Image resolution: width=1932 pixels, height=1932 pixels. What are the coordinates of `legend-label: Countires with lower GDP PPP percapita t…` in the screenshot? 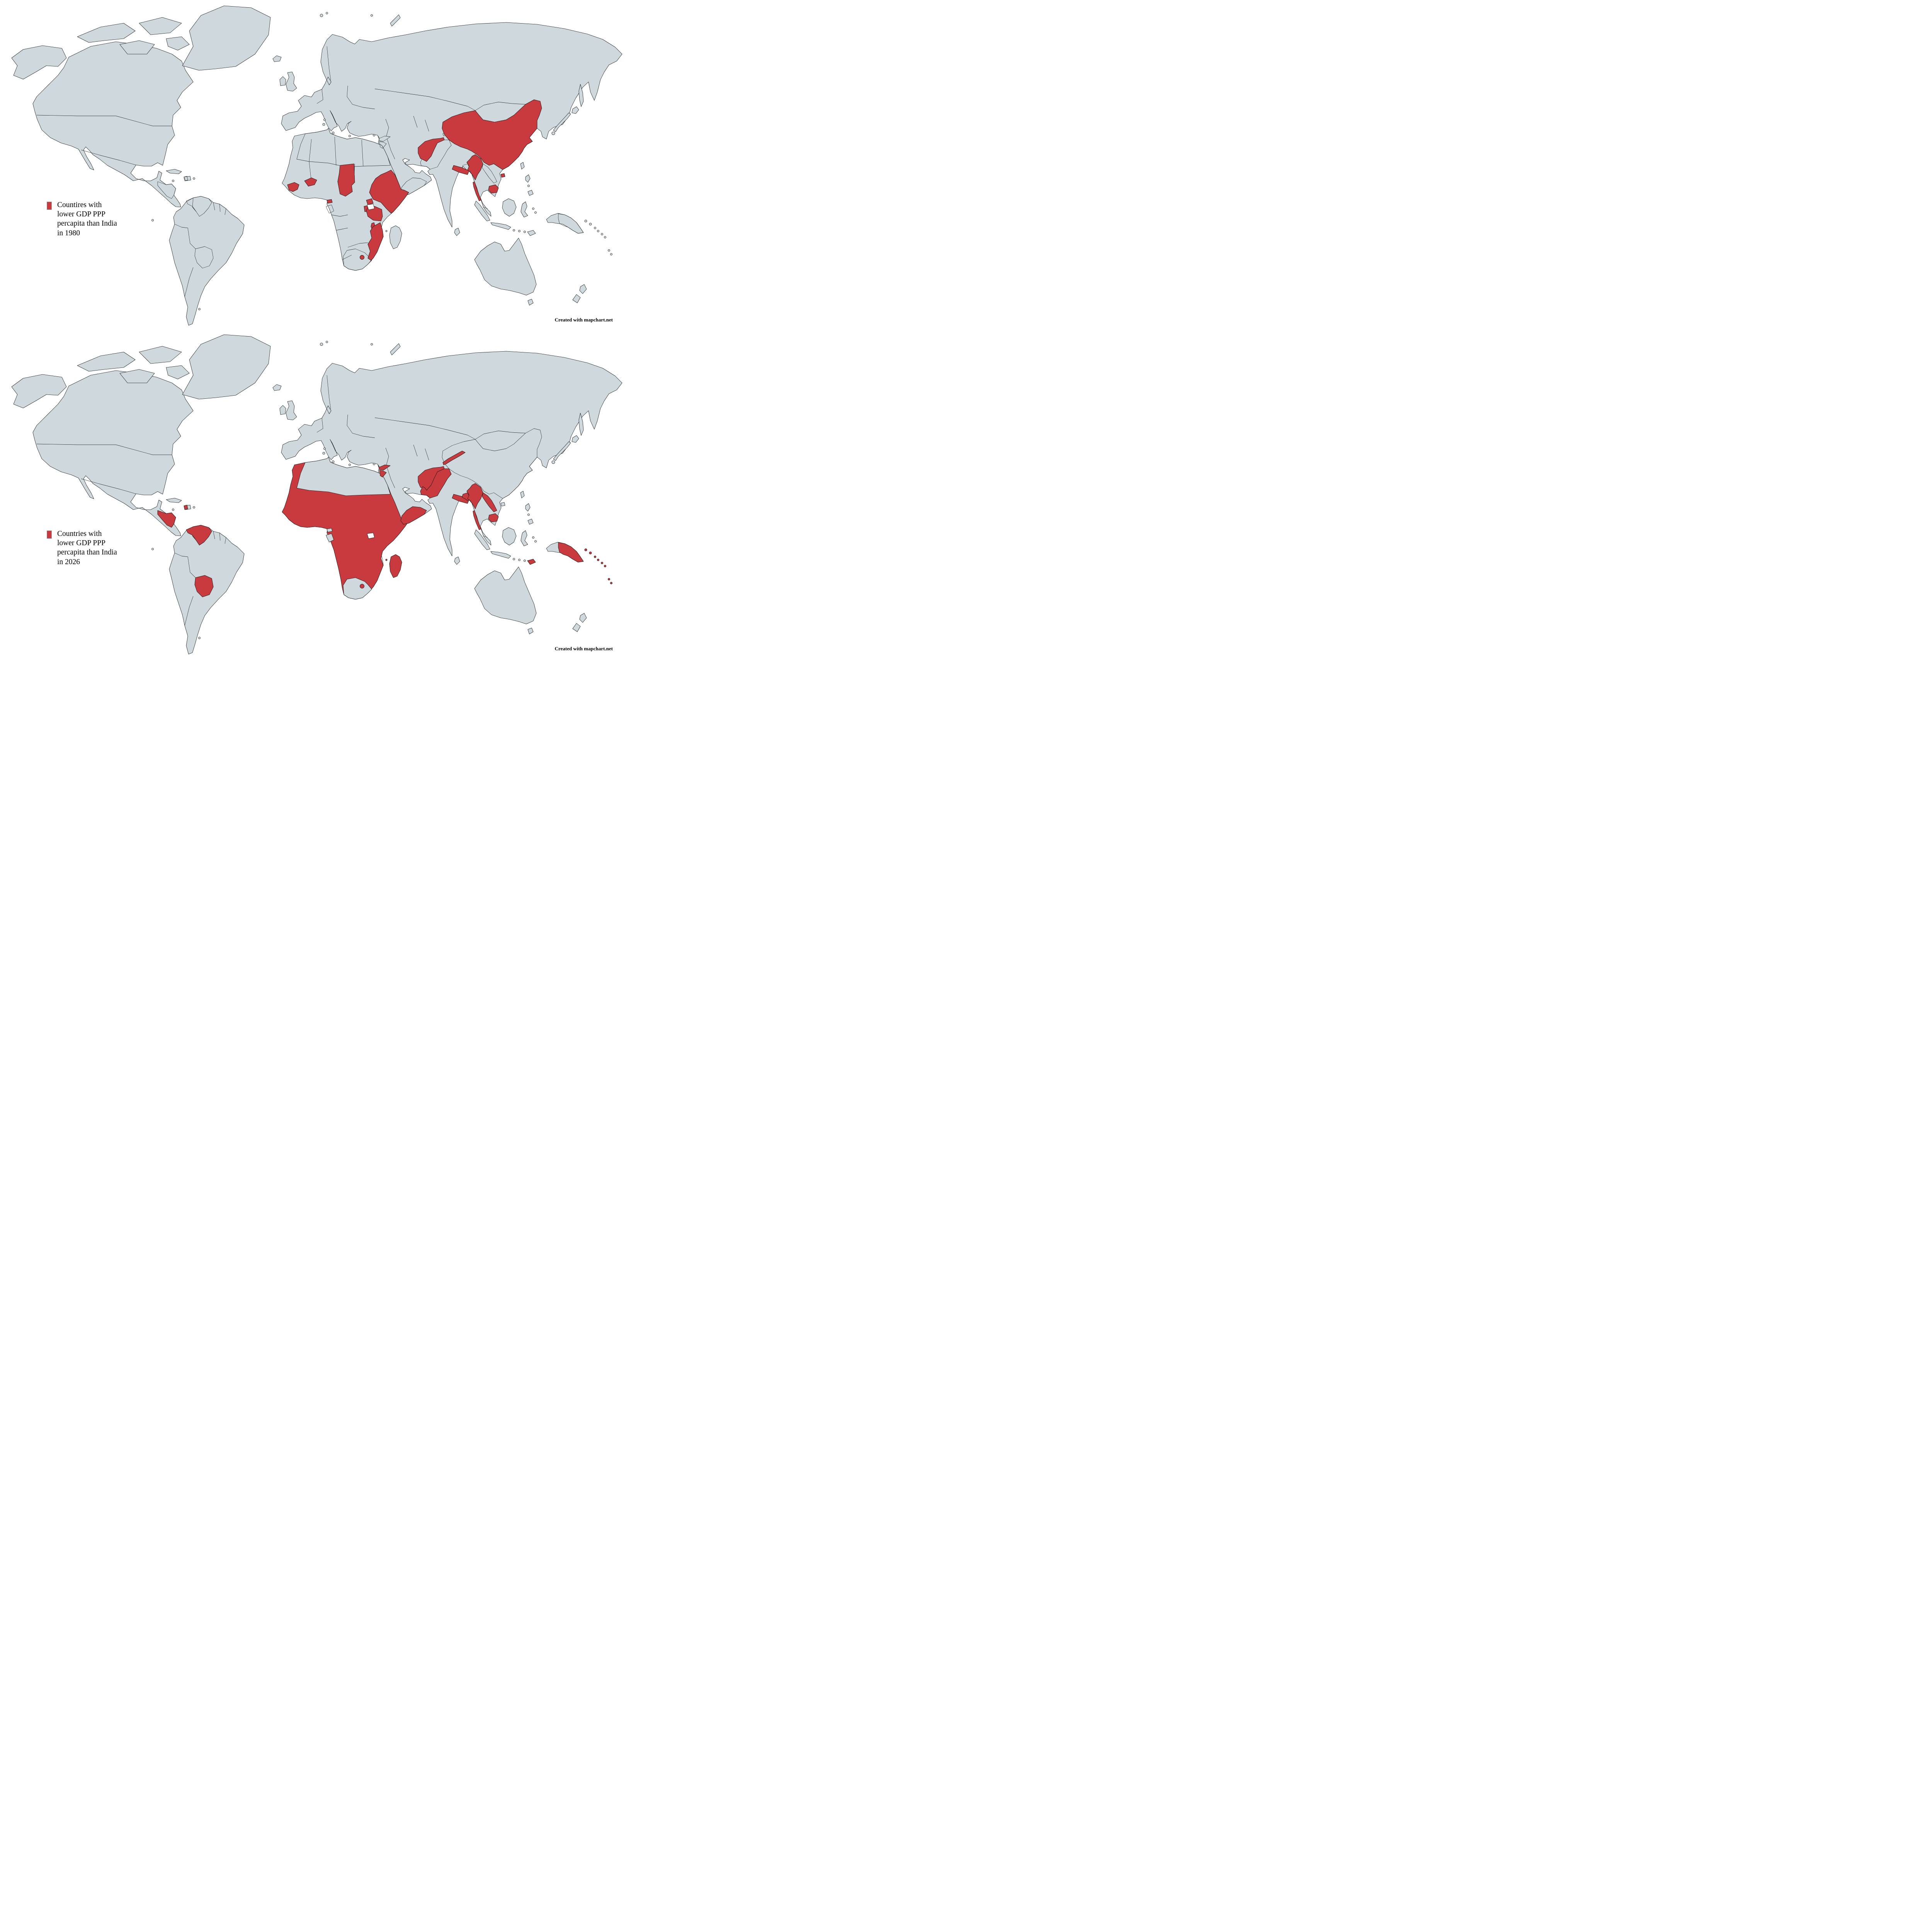 It's located at (87, 219).